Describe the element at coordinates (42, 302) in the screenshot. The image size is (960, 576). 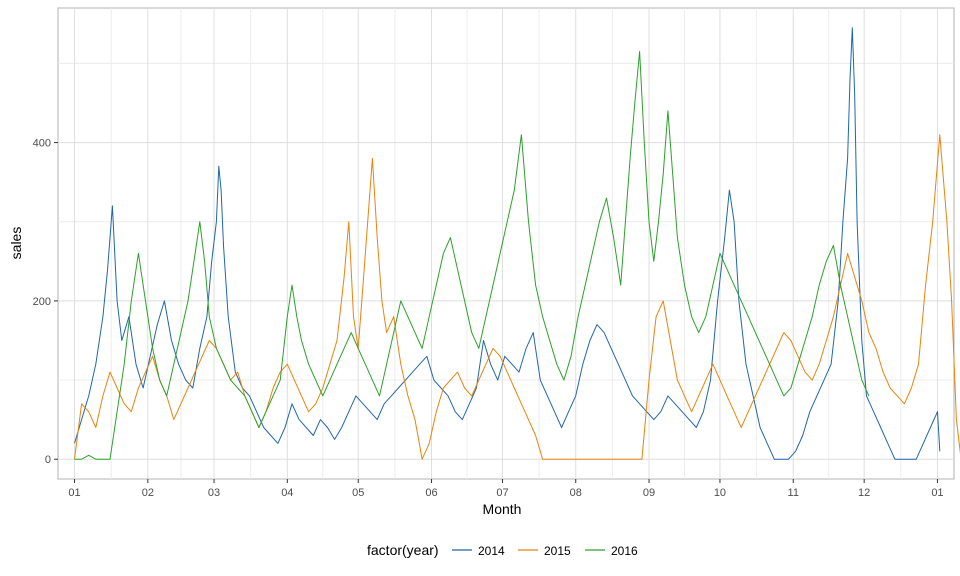
I see `y-tick-label: 200` at that location.